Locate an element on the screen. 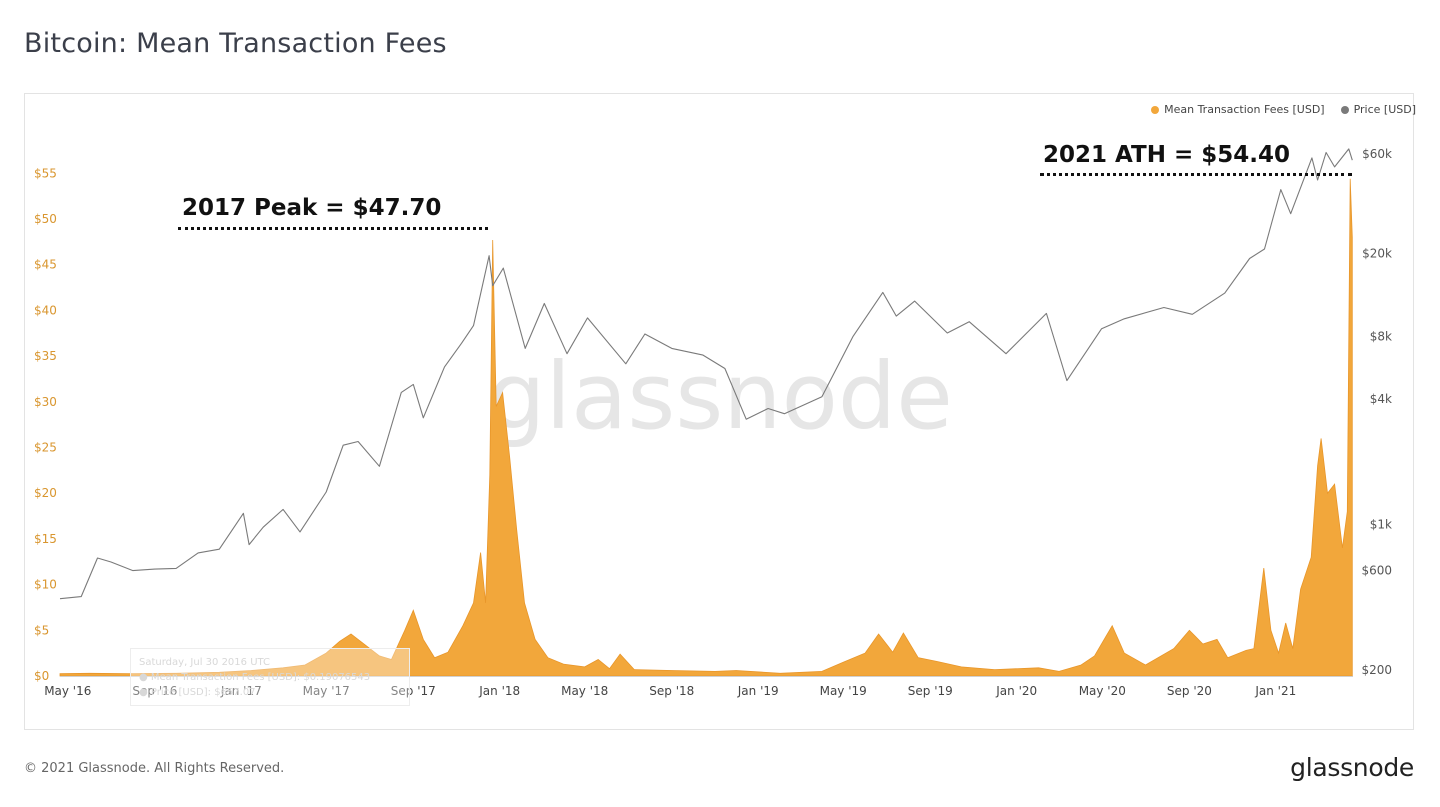 The width and height of the screenshot is (1440, 807). y-left-tick-label: $30 is located at coordinates (45, 402).